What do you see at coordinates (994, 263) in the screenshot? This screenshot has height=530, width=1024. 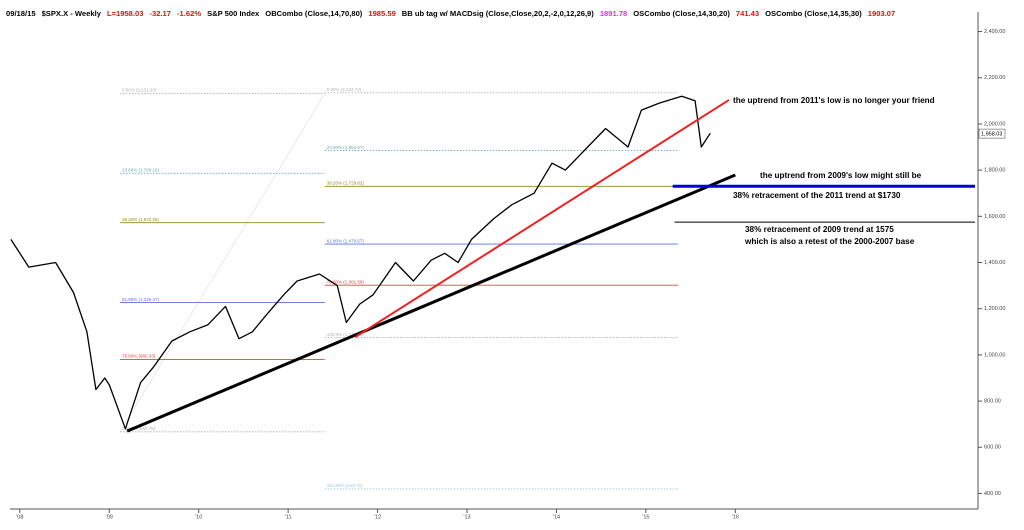 I see `y-tick-label: 1,400.00` at bounding box center [994, 263].